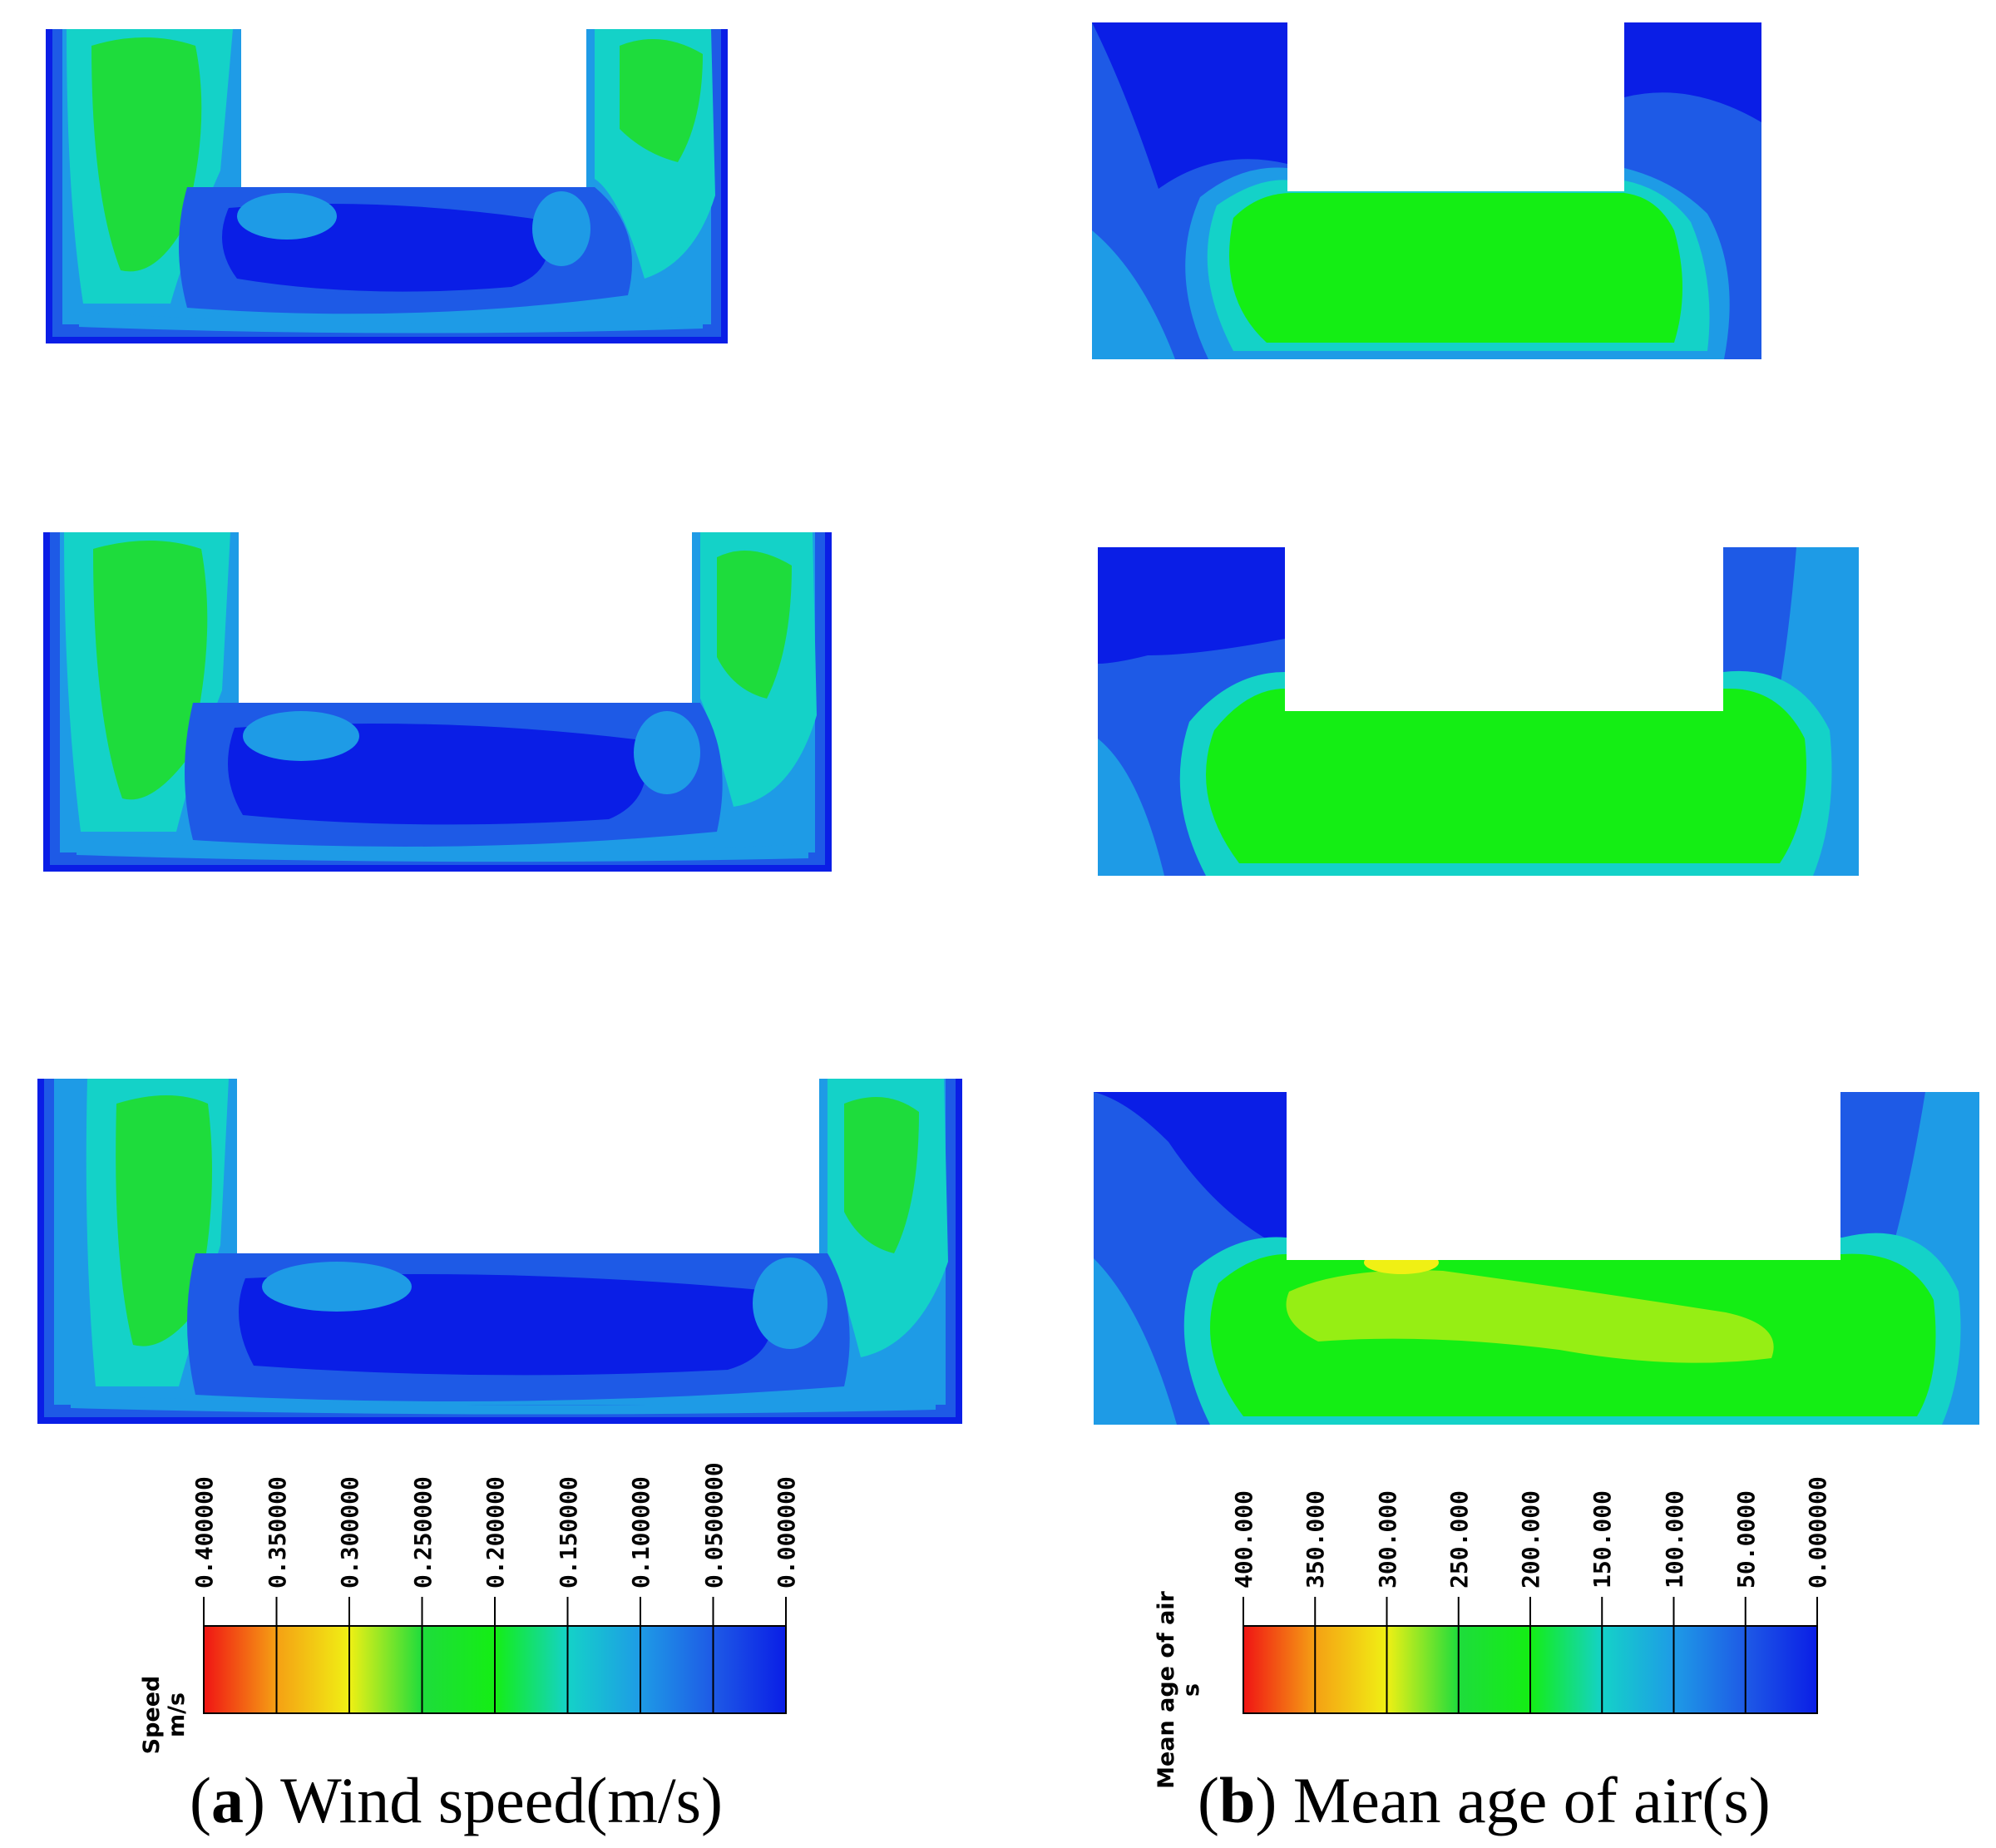  I want to click on speed-legend-tick-label: 0.0500000, so click(713, 1525).